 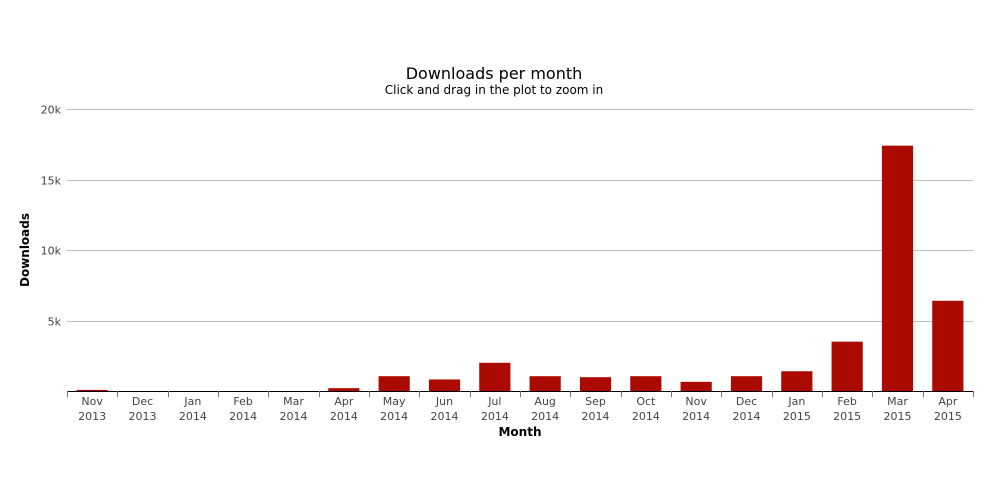 What do you see at coordinates (444, 401) in the screenshot?
I see `x-tick-label-month: Jun` at bounding box center [444, 401].